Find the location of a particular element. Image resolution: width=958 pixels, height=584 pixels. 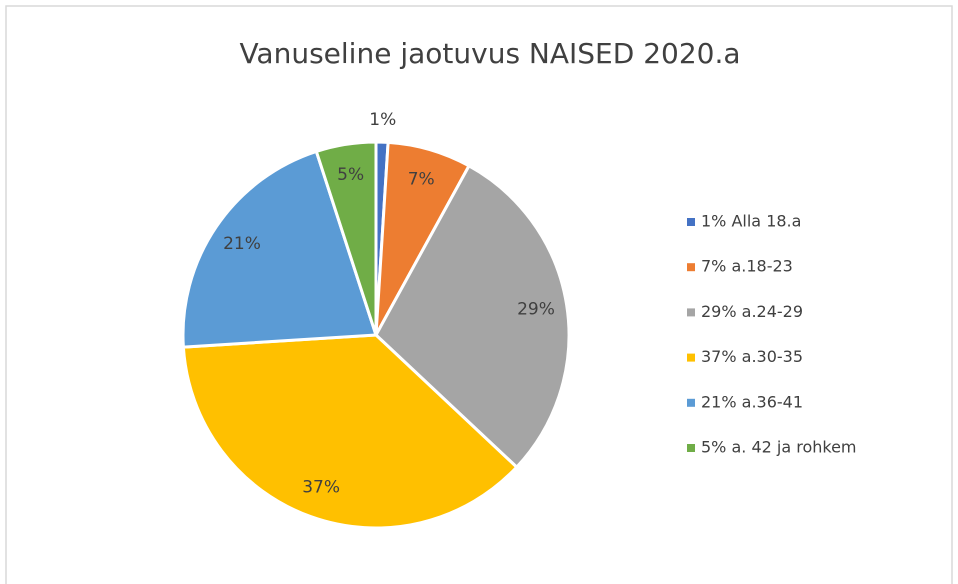

legend-label: 1% Alla 18.a is located at coordinates (751, 221).